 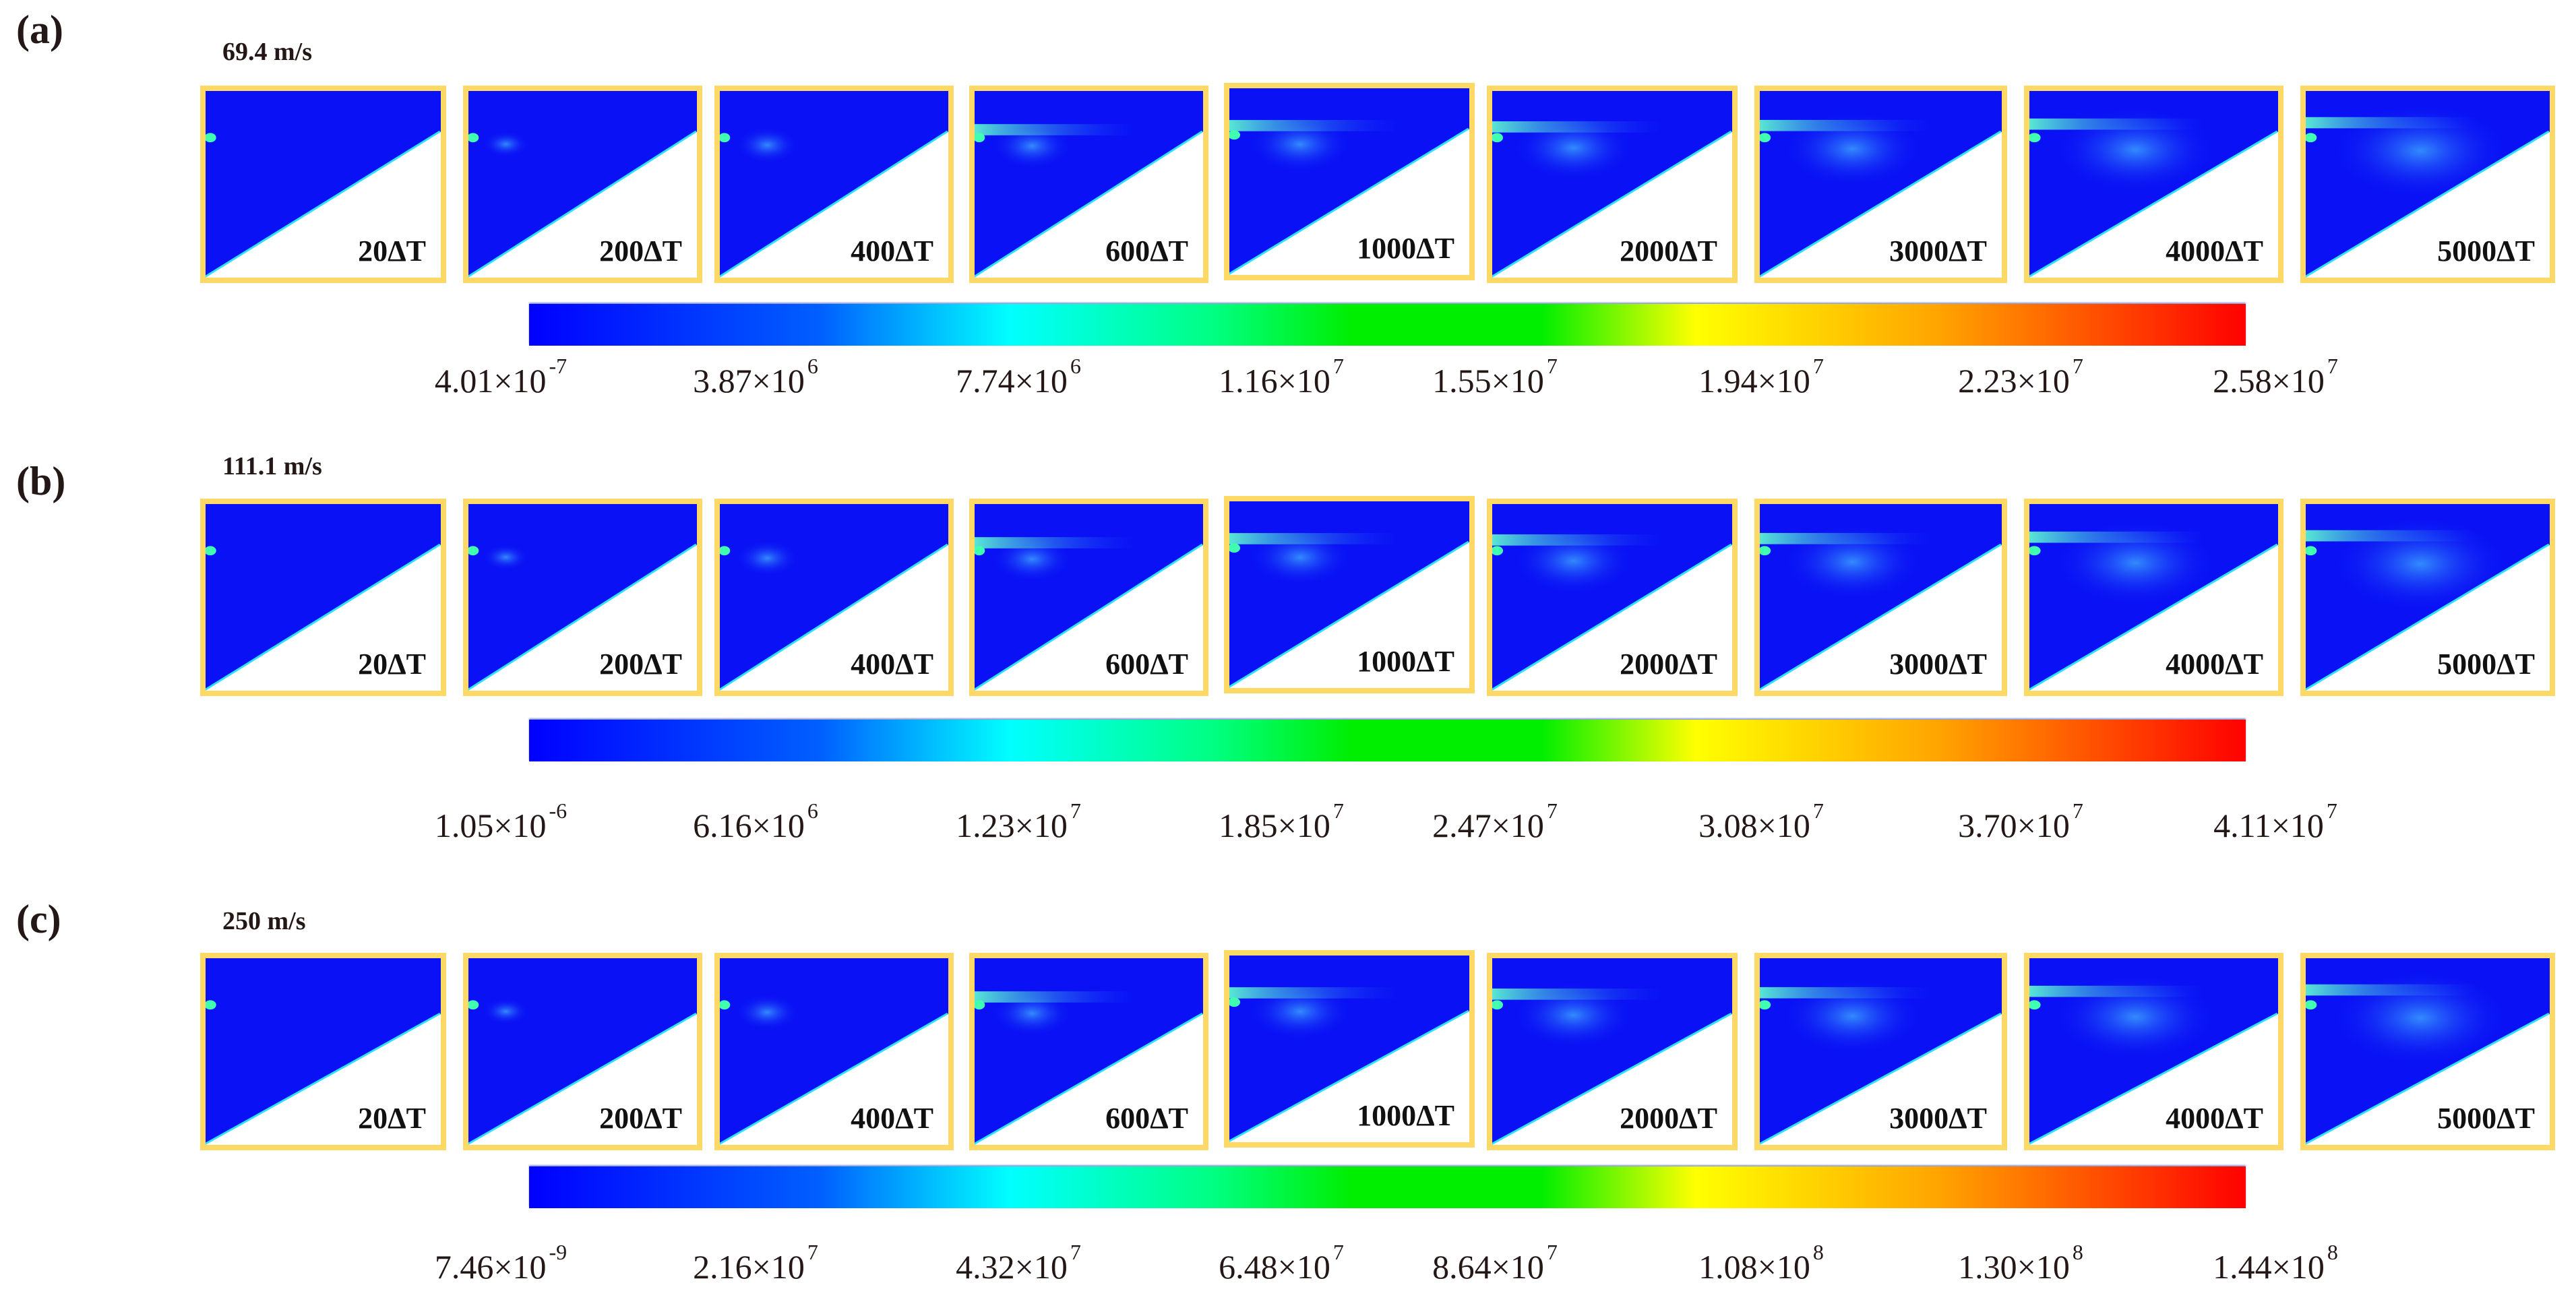 I want to click on colorbar-tick-label: 1.05×10 -6, so click(x=501, y=822).